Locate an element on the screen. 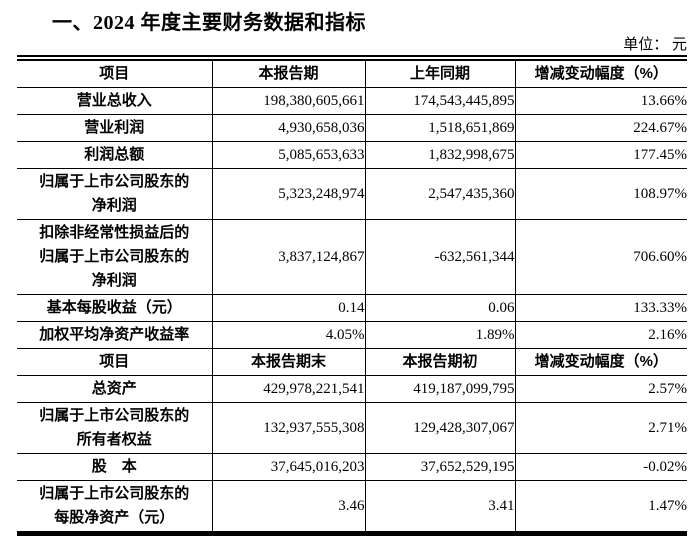 This screenshot has width=700, height=557. value-prior: 129,428,307,067 is located at coordinates (440, 428).